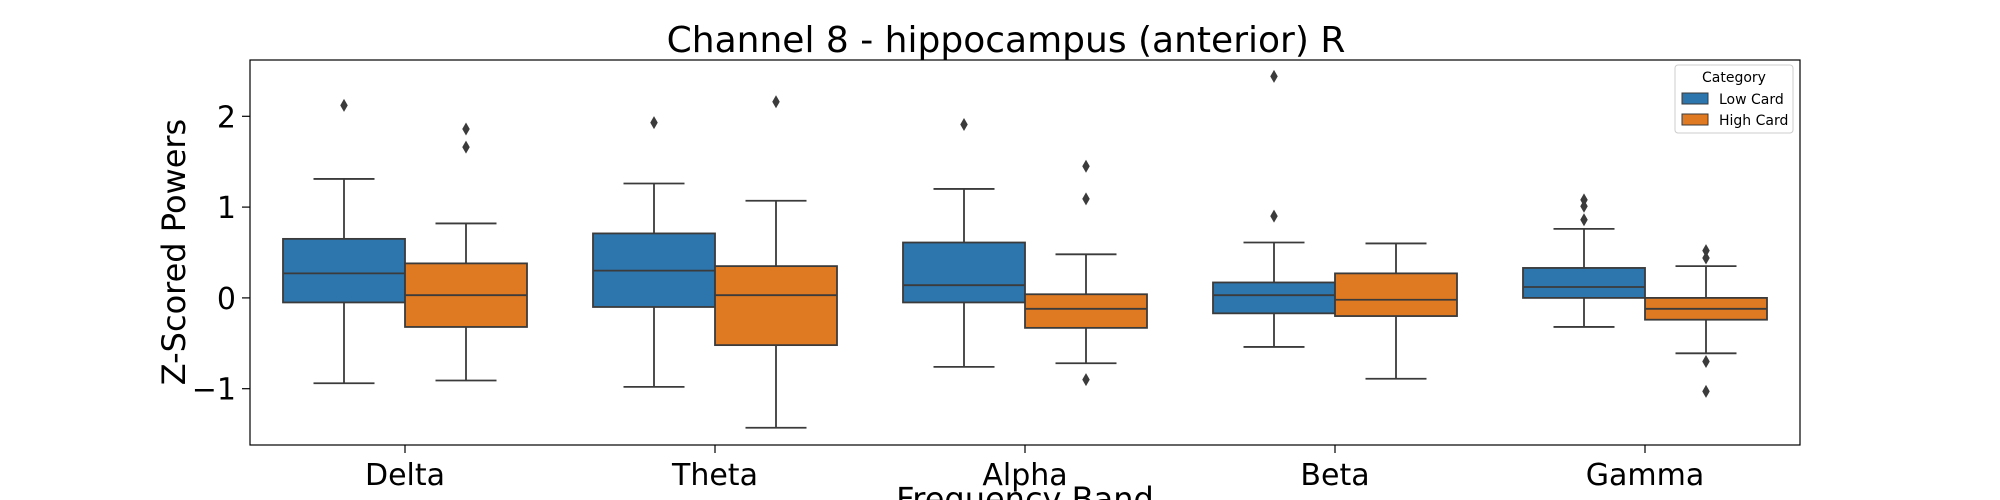 This screenshot has width=2000, height=500. What do you see at coordinates (1584, 260) in the screenshot?
I see `box-gamma-low-card` at bounding box center [1584, 260].